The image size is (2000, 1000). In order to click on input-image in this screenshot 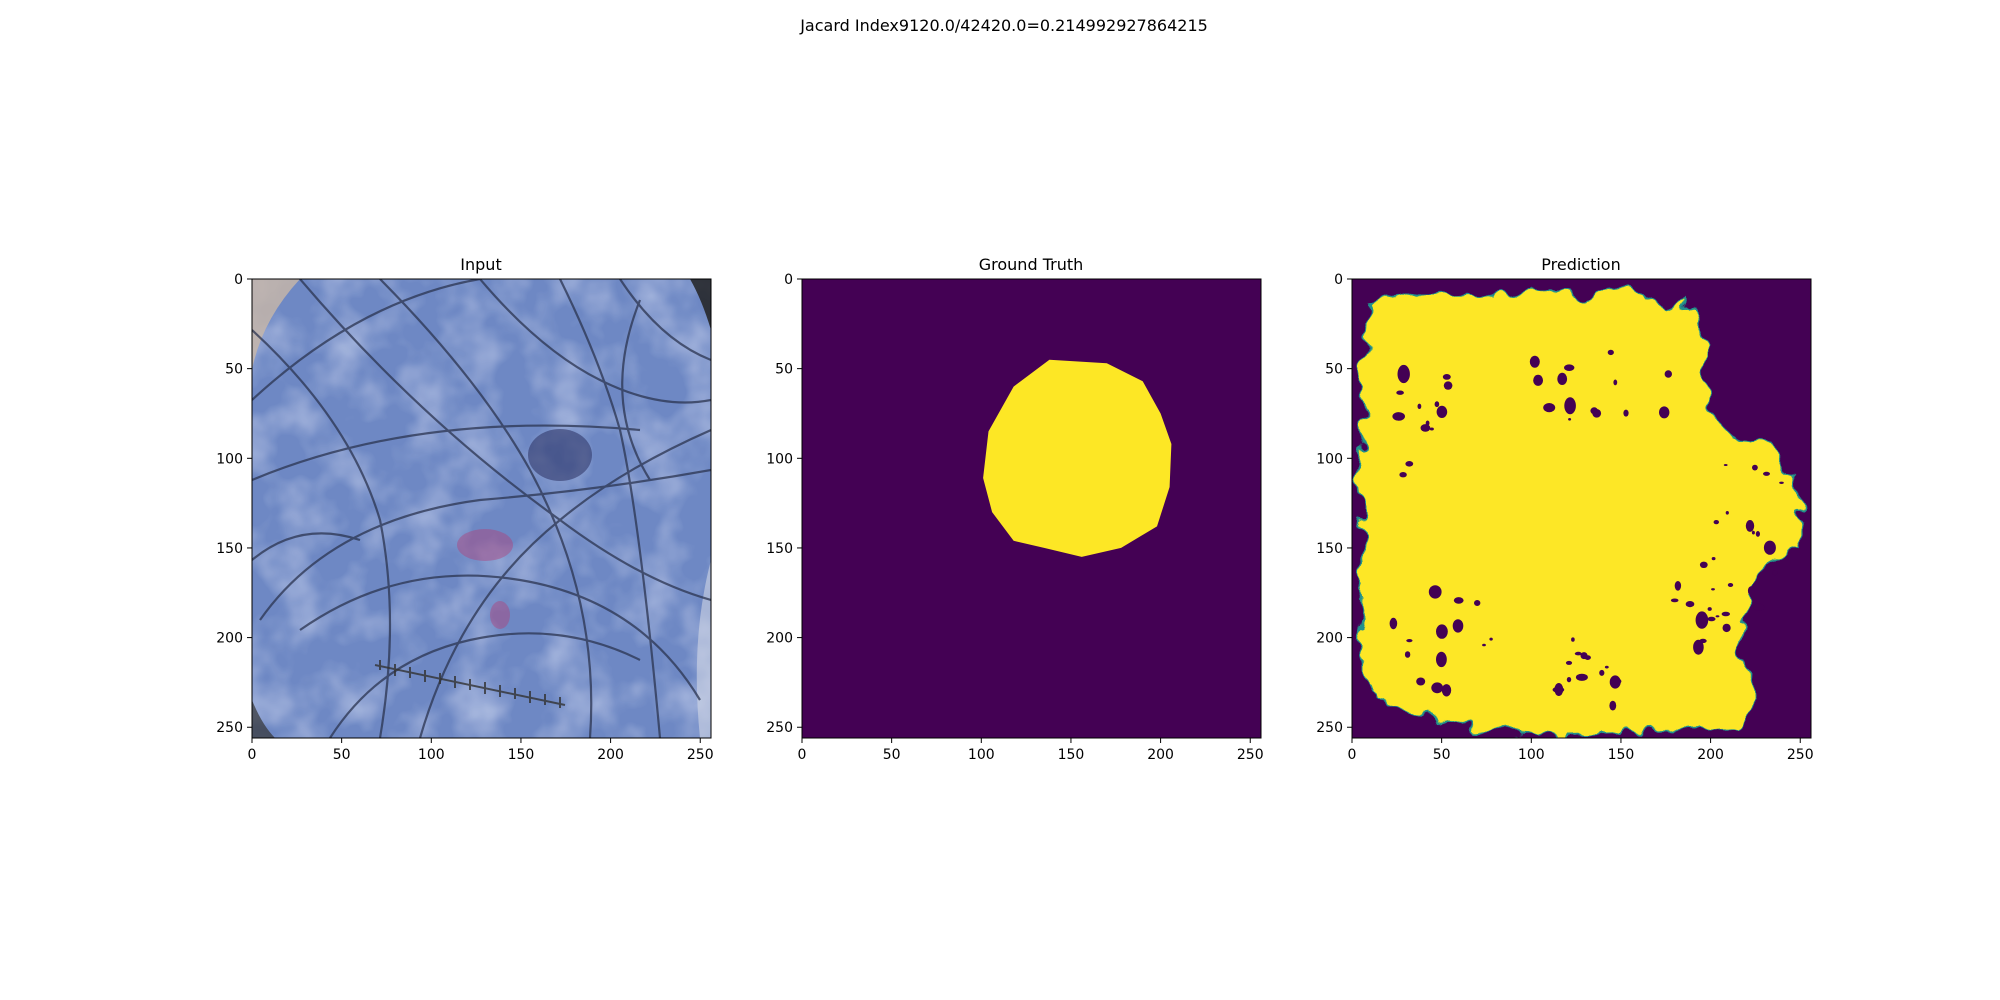, I will do `click(481, 508)`.